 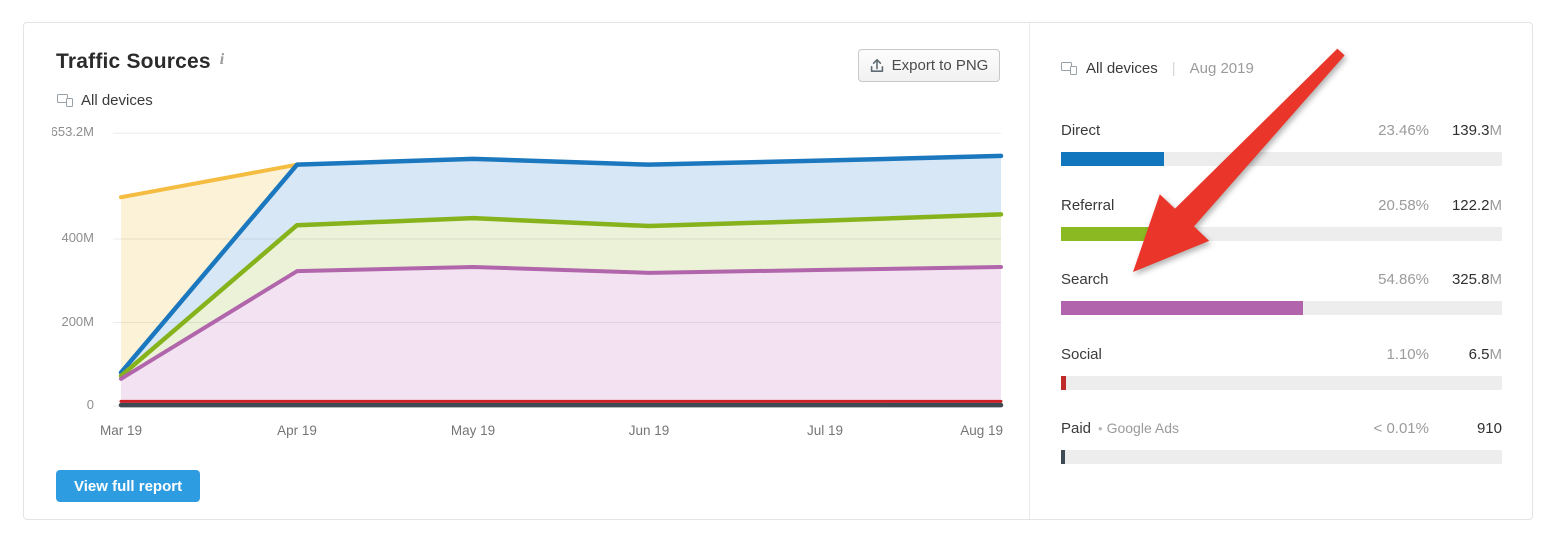 I want to click on x-axis-tick: Apr 19, so click(x=297, y=430).